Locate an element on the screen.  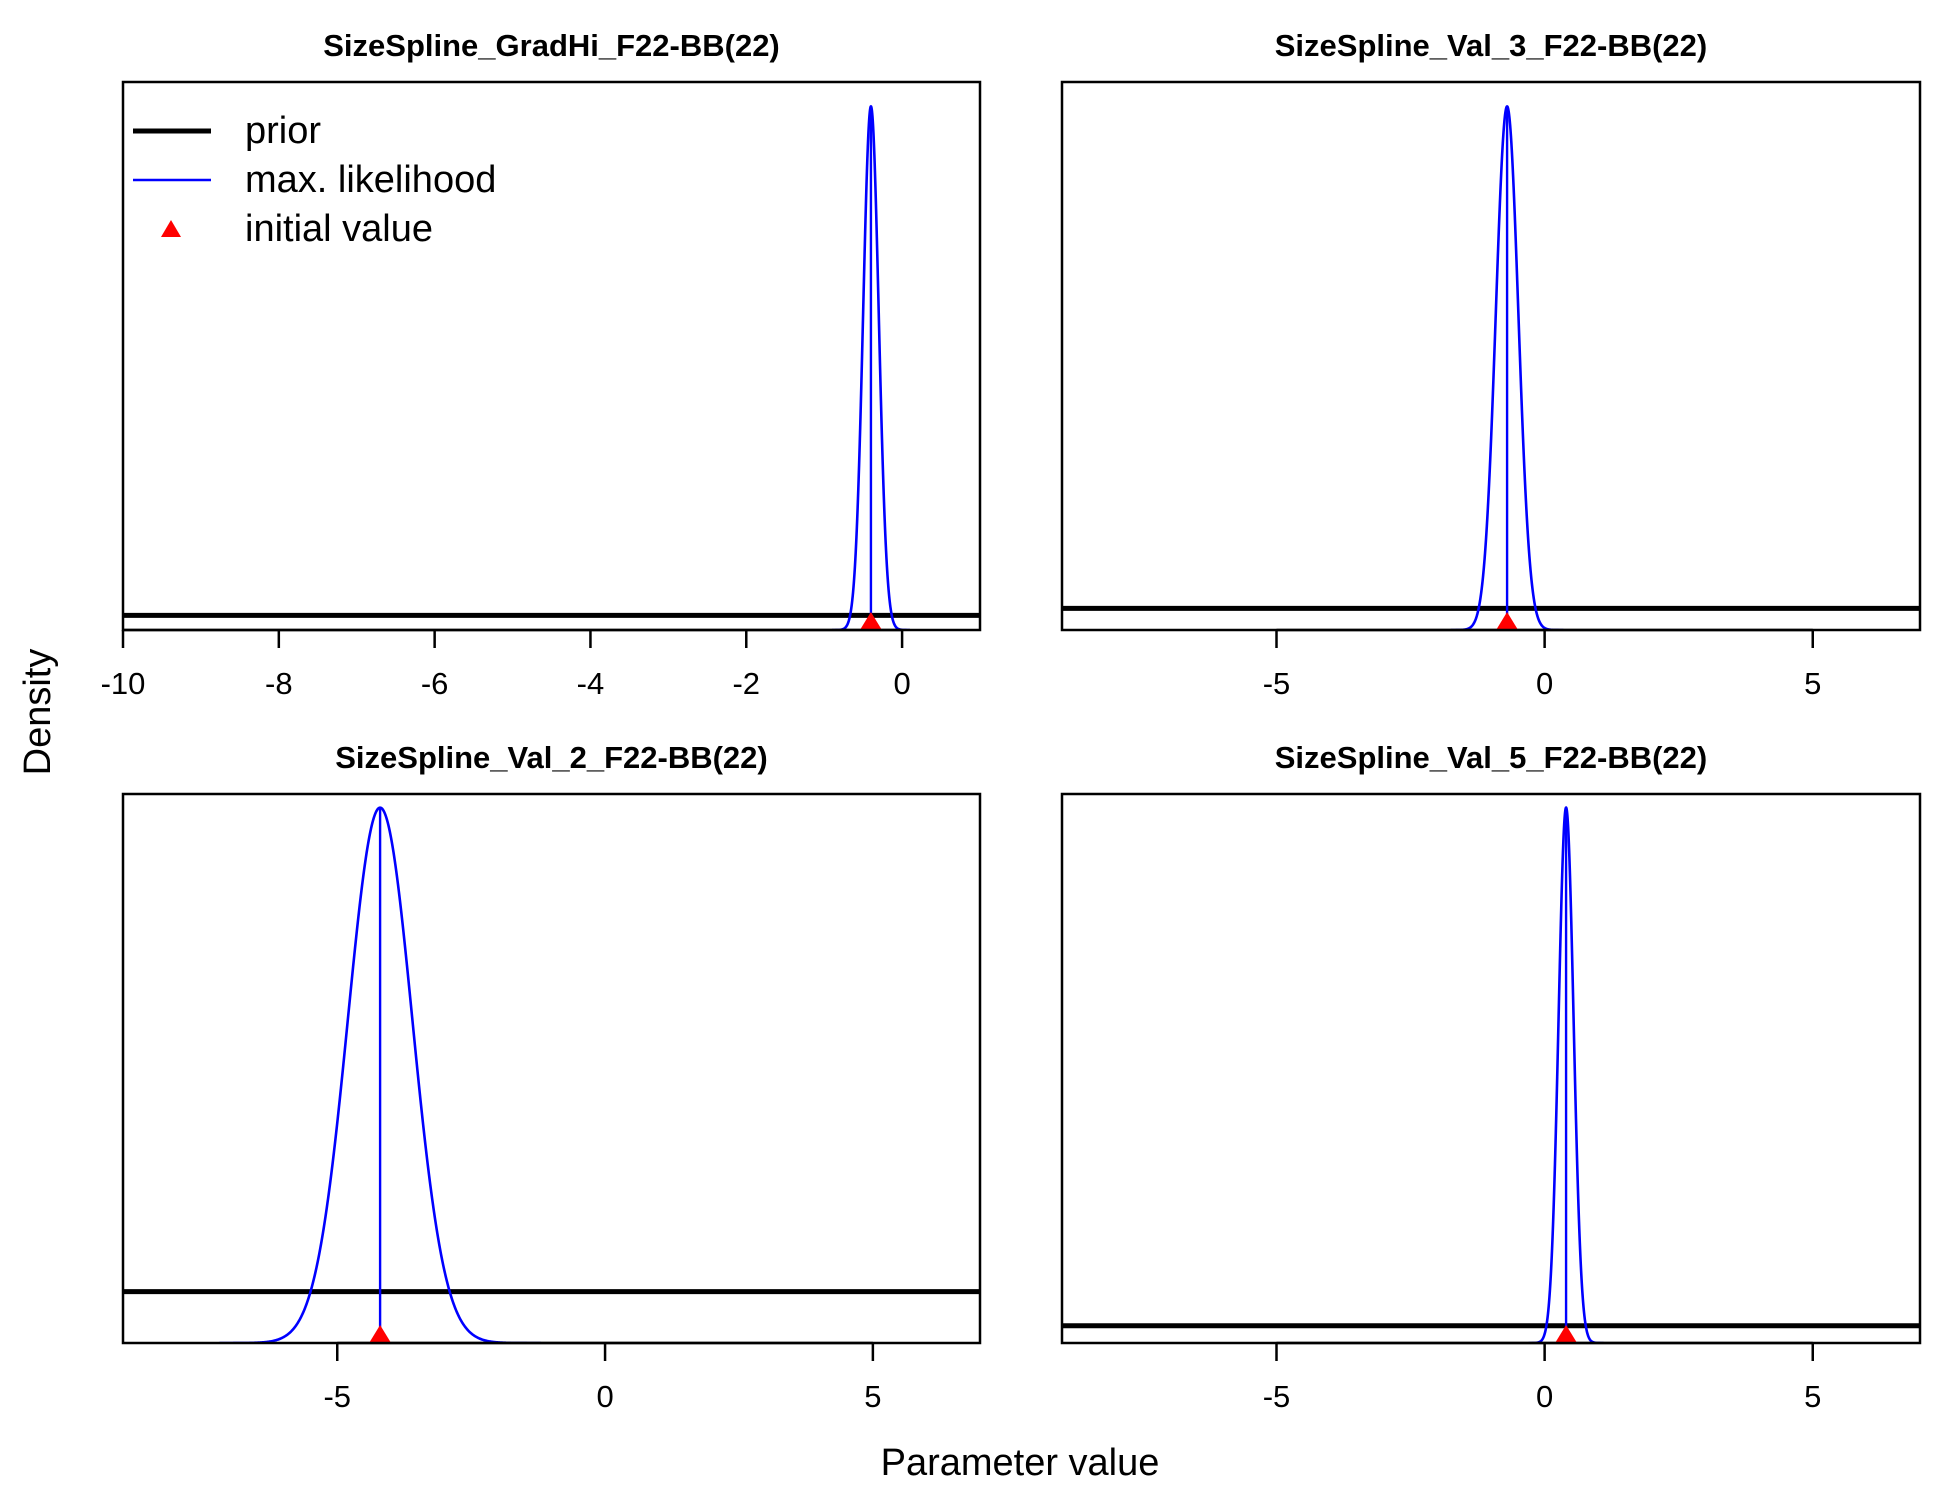
y-axis-label: Density is located at coordinates (38, 712).